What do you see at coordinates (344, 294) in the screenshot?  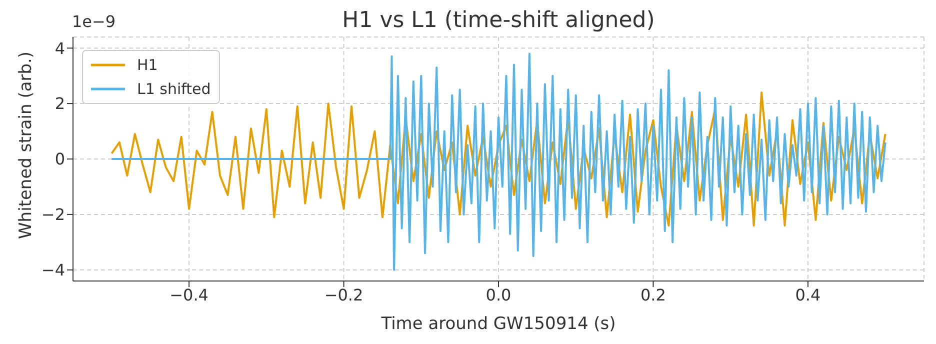 I see `x-tick-label: −0.2` at bounding box center [344, 294].